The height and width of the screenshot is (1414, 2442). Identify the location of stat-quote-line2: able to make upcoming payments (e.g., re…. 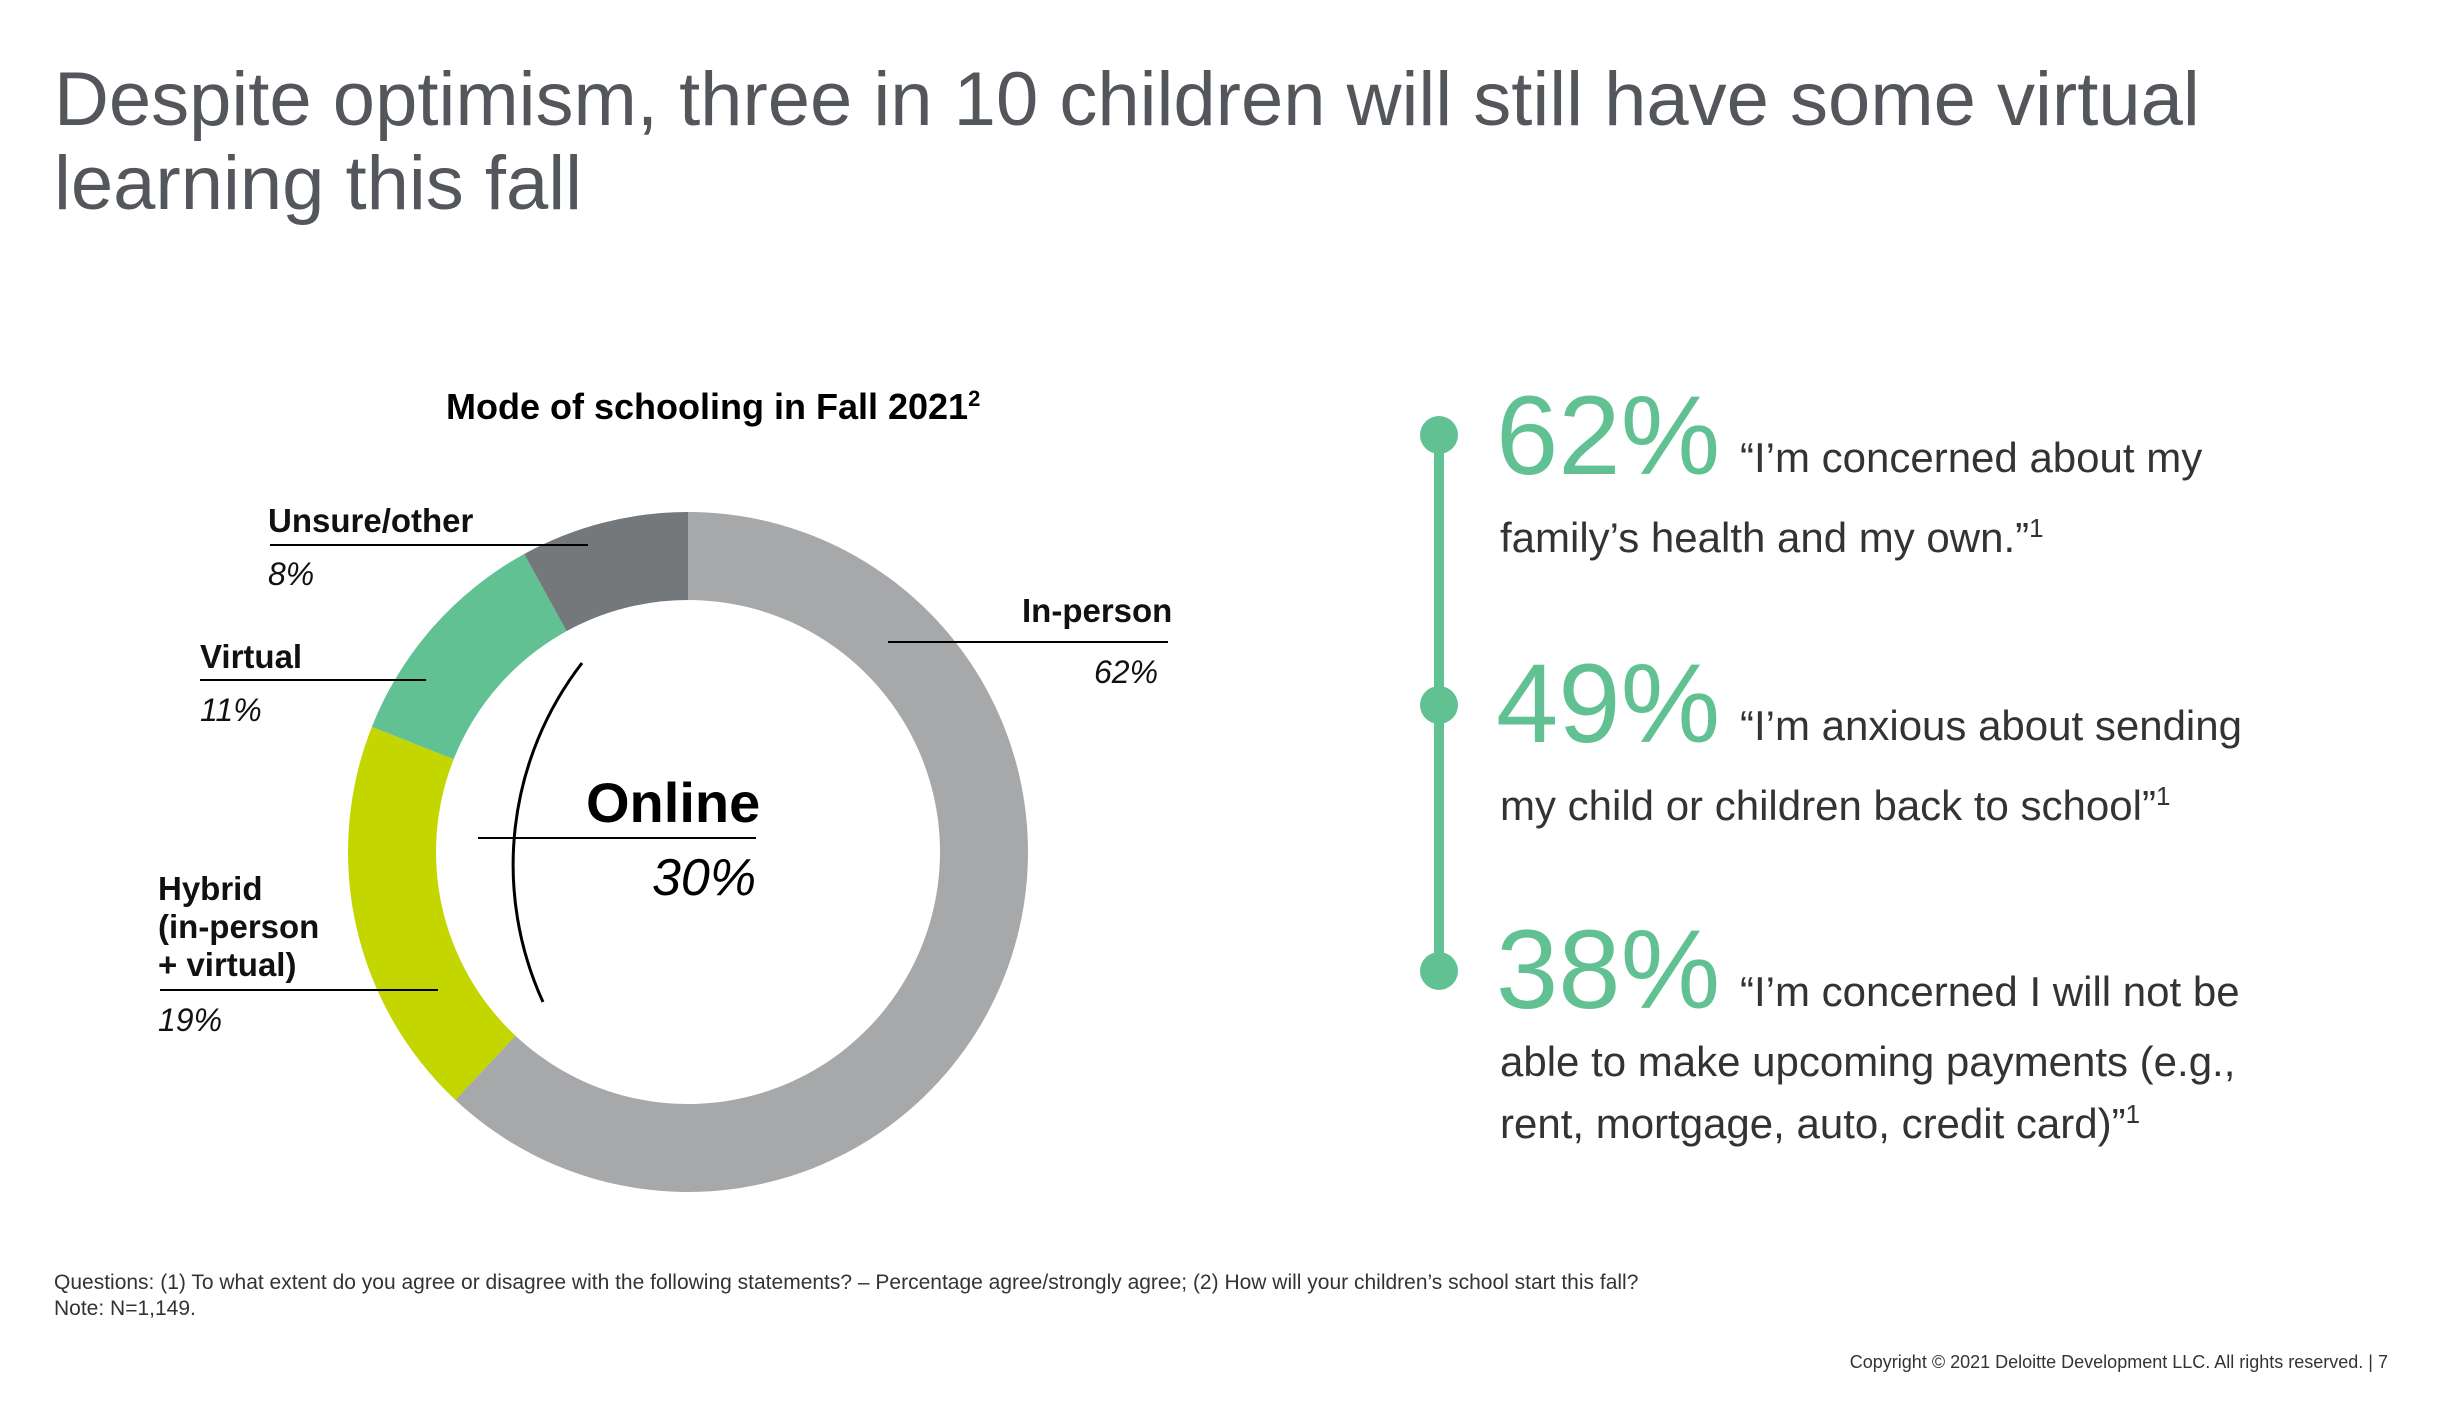
(1868, 1092).